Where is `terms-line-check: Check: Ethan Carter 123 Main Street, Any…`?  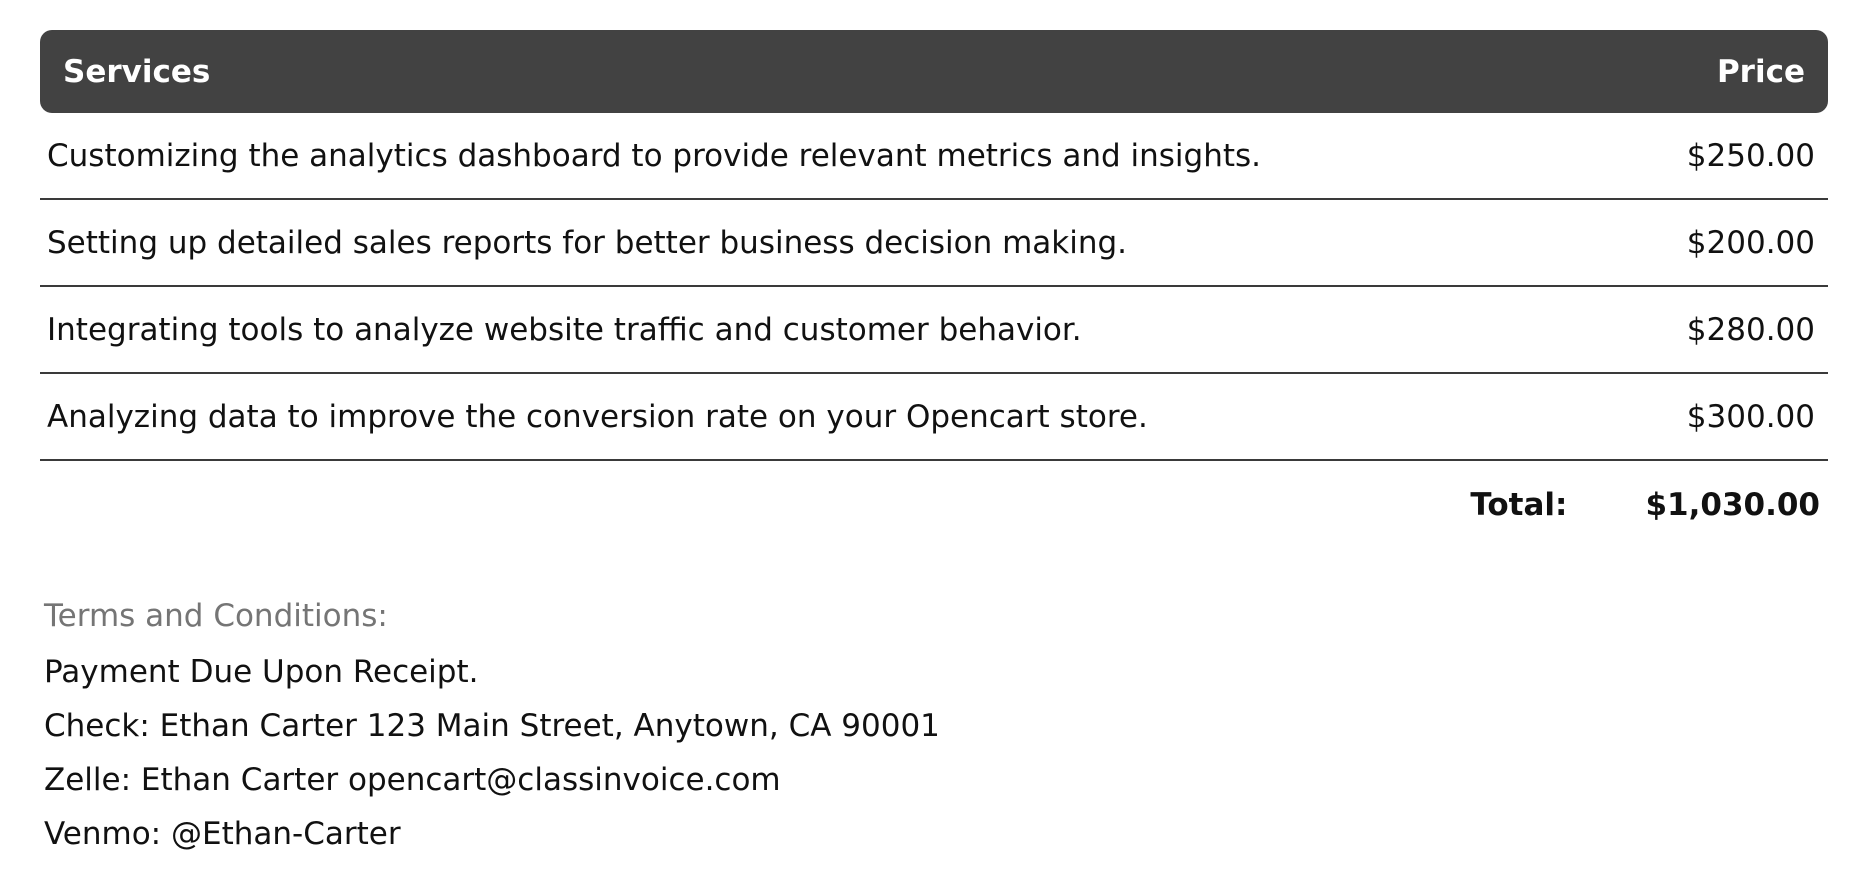 terms-line-check: Check: Ethan Carter 123 Main Street, Any… is located at coordinates (492, 726).